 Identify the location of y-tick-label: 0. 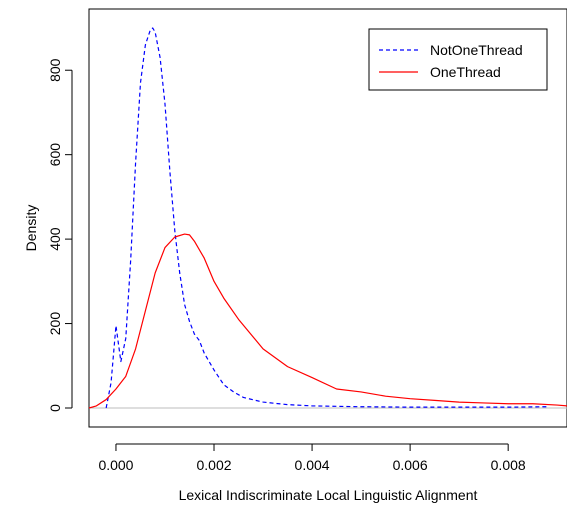
(55, 408).